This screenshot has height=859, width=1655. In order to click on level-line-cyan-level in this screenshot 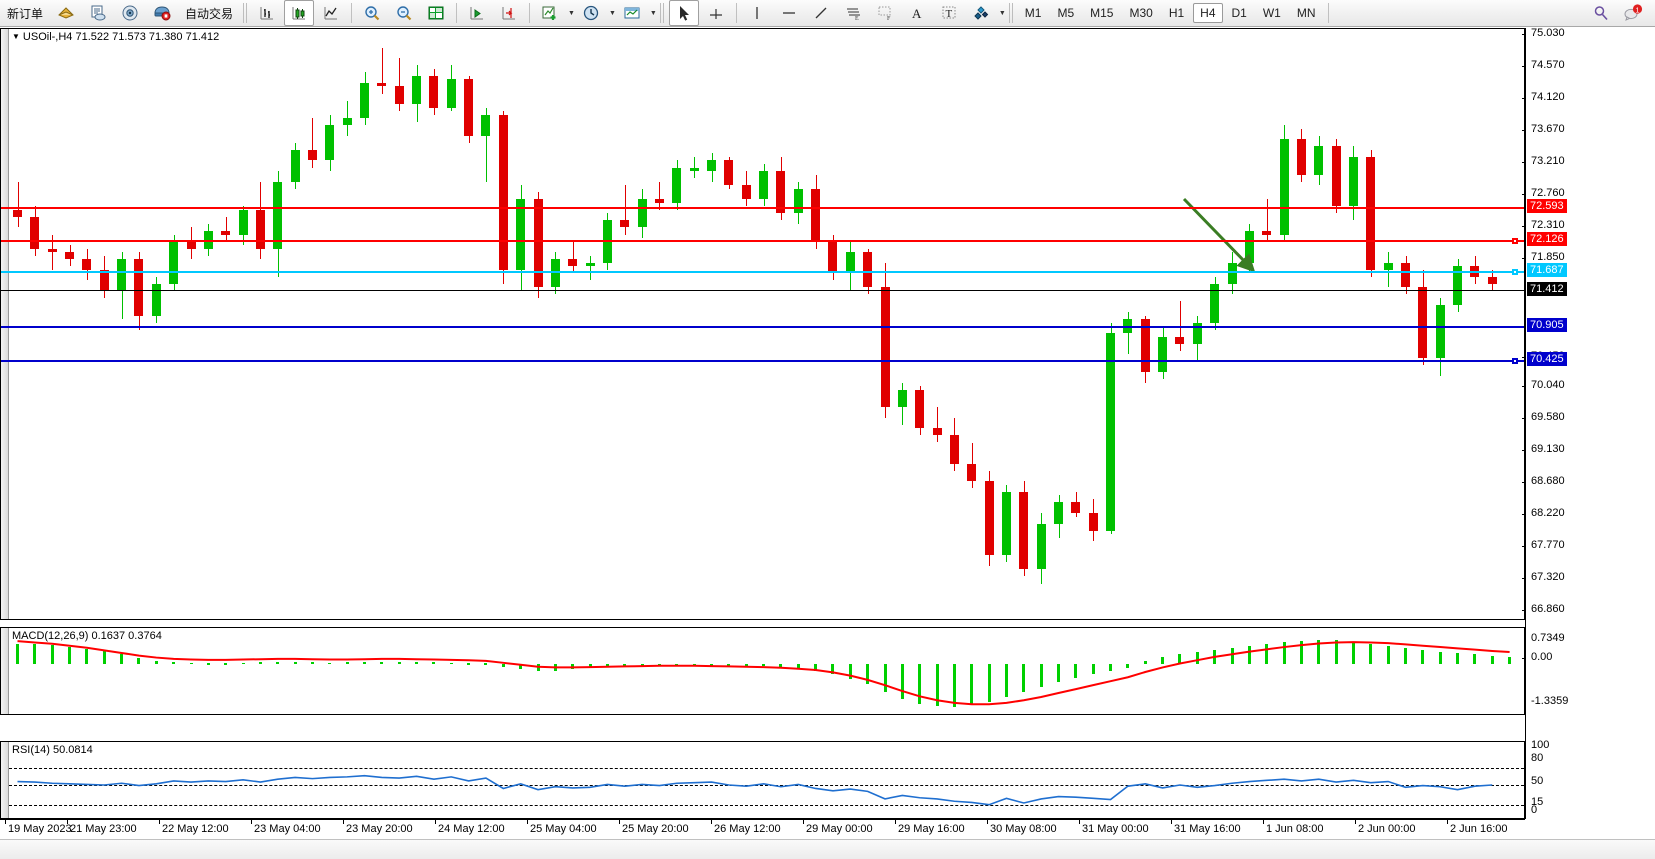, I will do `click(762, 271)`.